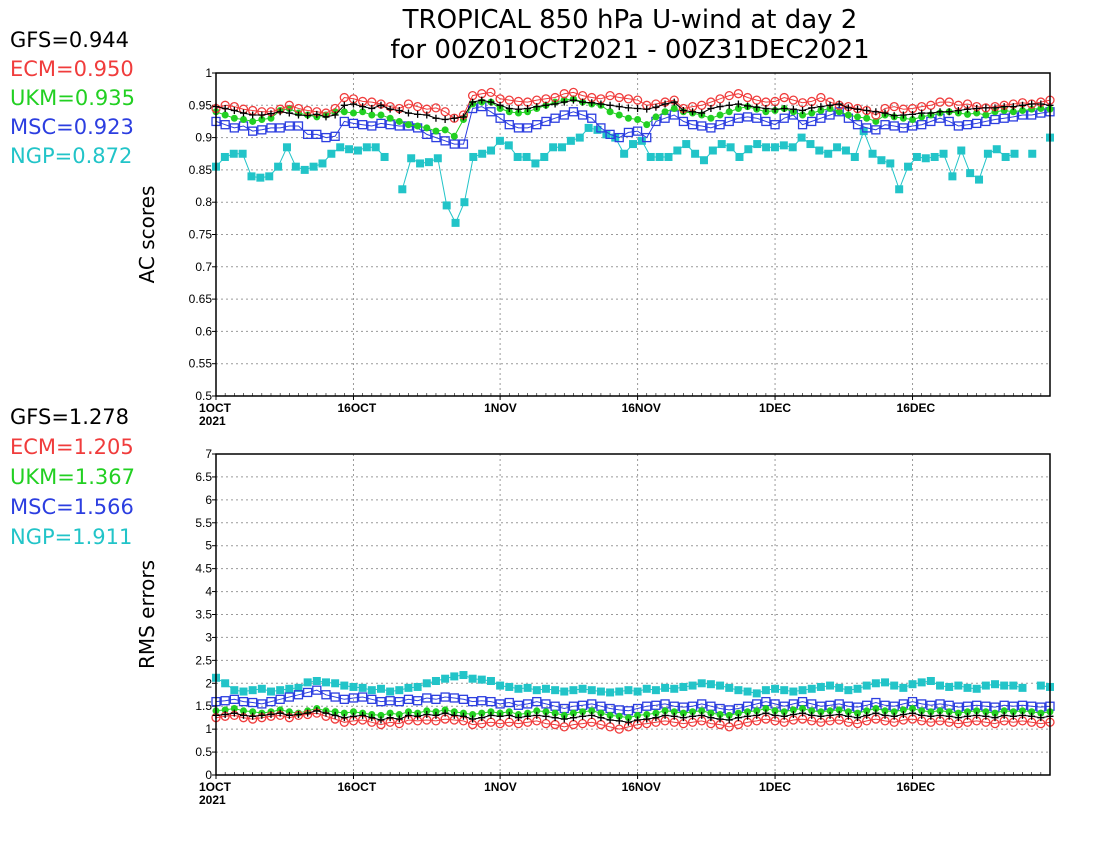  What do you see at coordinates (215, 787) in the screenshot?
I see `x-tick-label: 1OCT` at bounding box center [215, 787].